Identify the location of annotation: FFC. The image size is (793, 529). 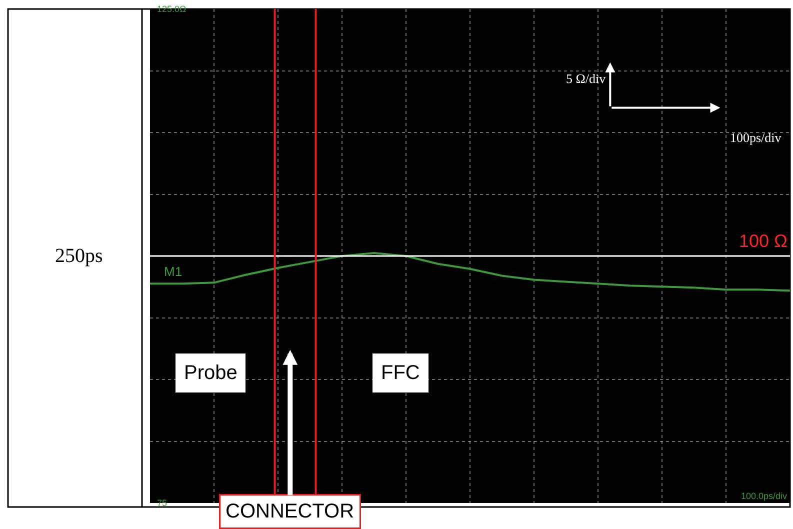
(400, 373).